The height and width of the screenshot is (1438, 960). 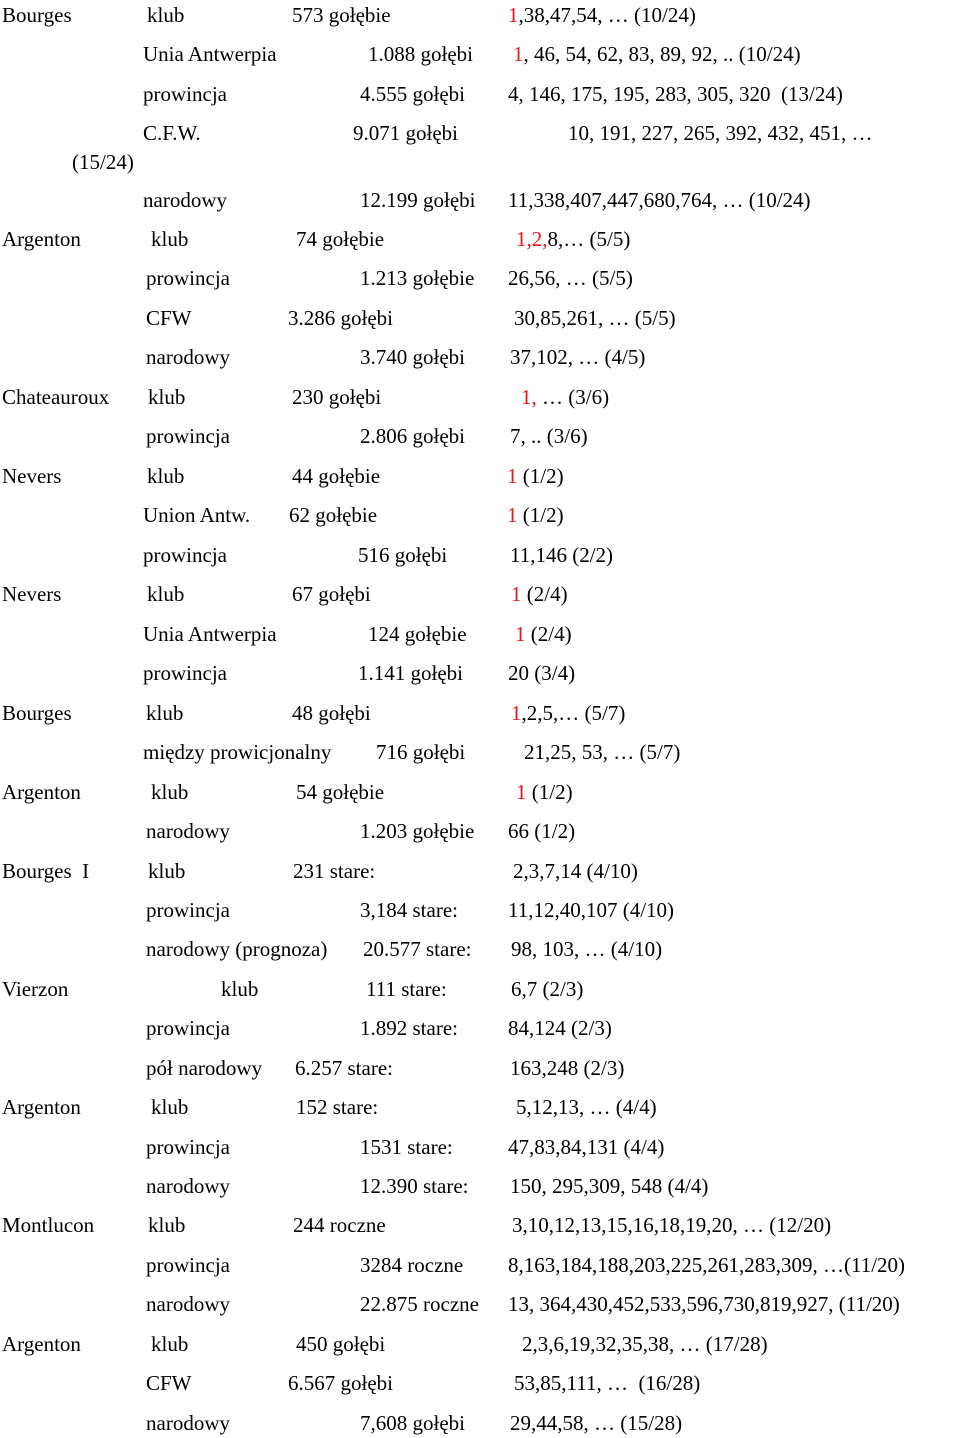 I want to click on result-row: prowincja 1.892 stare: 84,124 (2/3), so click(x=480, y=1028).